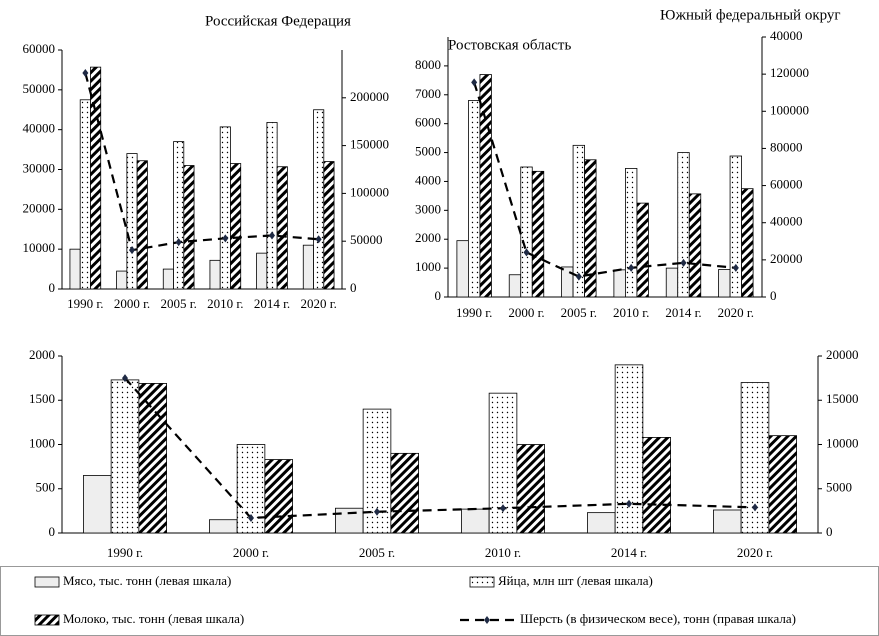 This screenshot has width=879, height=636. I want to click on y-tick-label: 60000, so click(39, 48).